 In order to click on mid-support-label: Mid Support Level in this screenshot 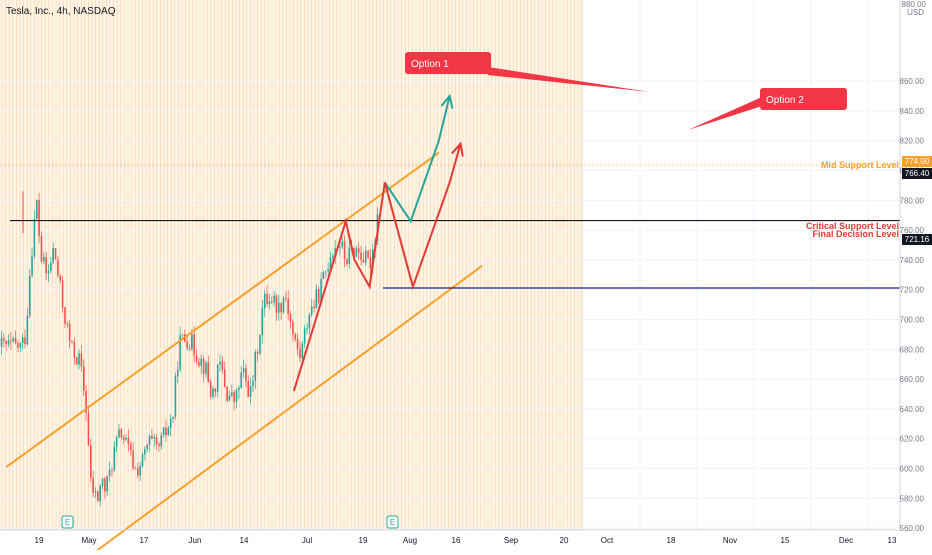, I will do `click(860, 165)`.